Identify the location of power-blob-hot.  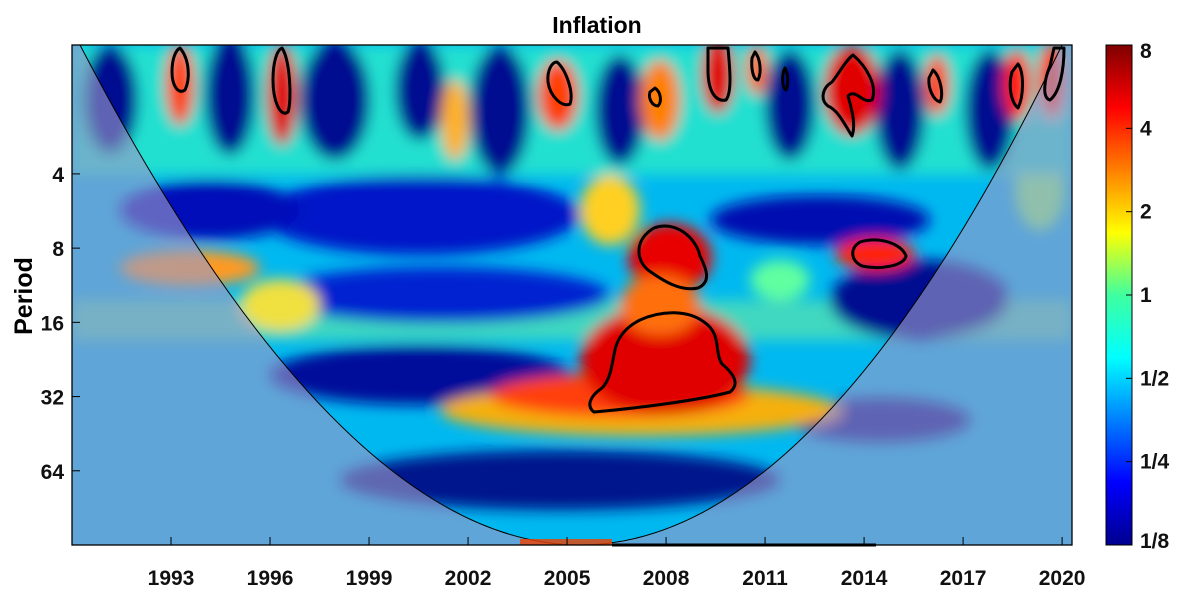
(875, 254).